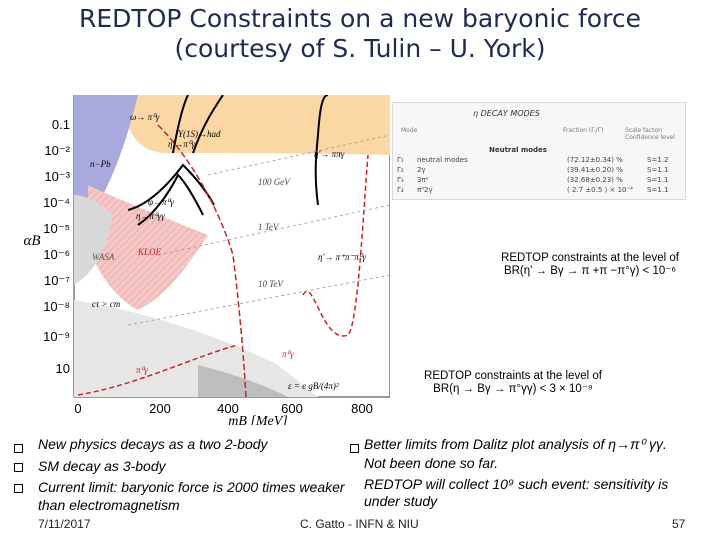 This screenshot has width=720, height=540. What do you see at coordinates (532, 160) in the screenshot?
I see `table-row: Γ₁ neutral modes (72.12±0.34) % S=1.2` at bounding box center [532, 160].